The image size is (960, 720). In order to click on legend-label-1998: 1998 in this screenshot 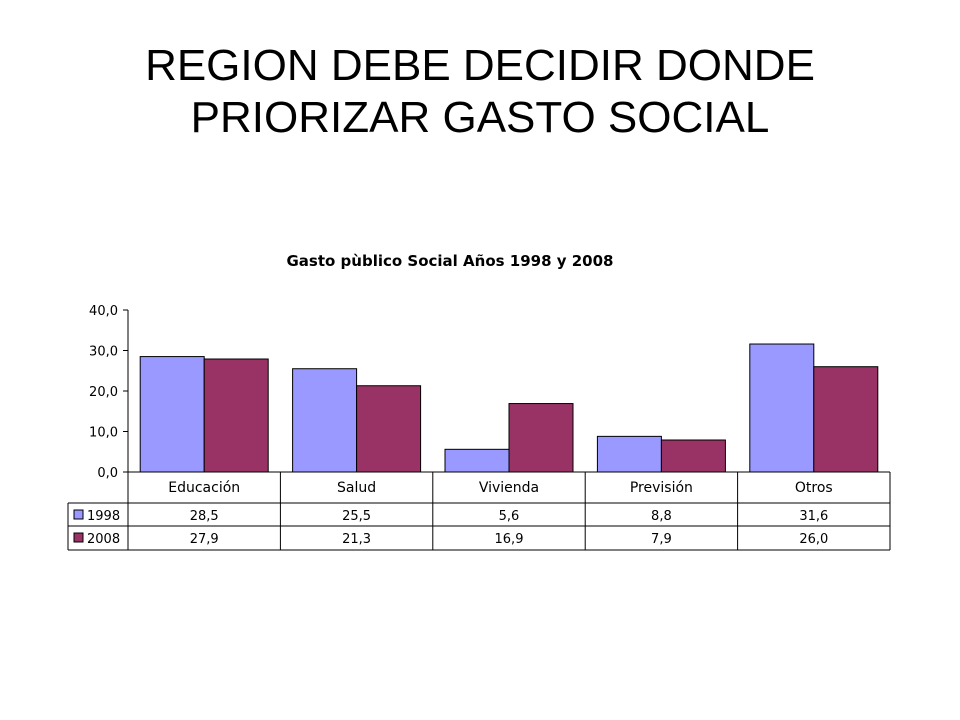, I will do `click(103, 516)`.